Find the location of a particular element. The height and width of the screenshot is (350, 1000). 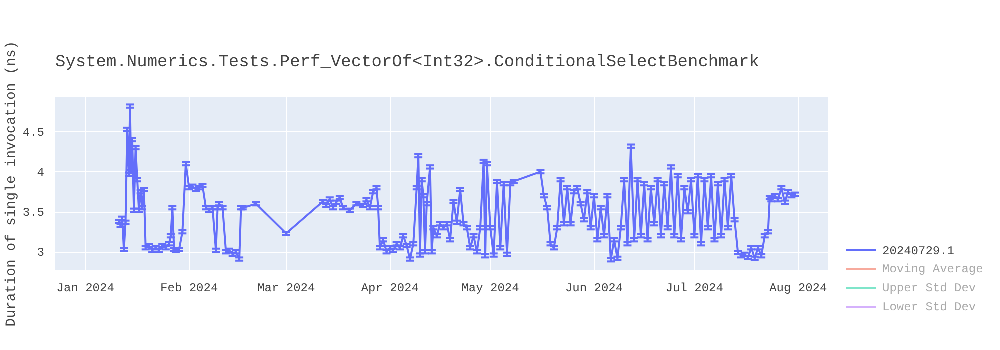

x-tick-label: Jun 2024 is located at coordinates (594, 289).